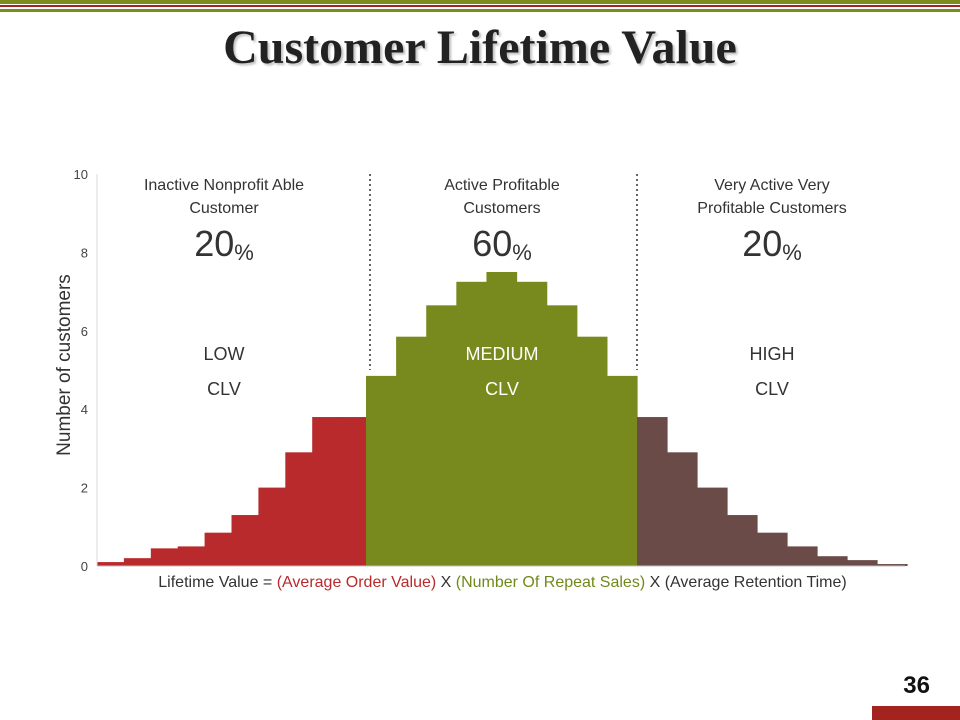 The image size is (960, 720). What do you see at coordinates (772, 354) in the screenshot?
I see `segment-high-level: HIGH` at bounding box center [772, 354].